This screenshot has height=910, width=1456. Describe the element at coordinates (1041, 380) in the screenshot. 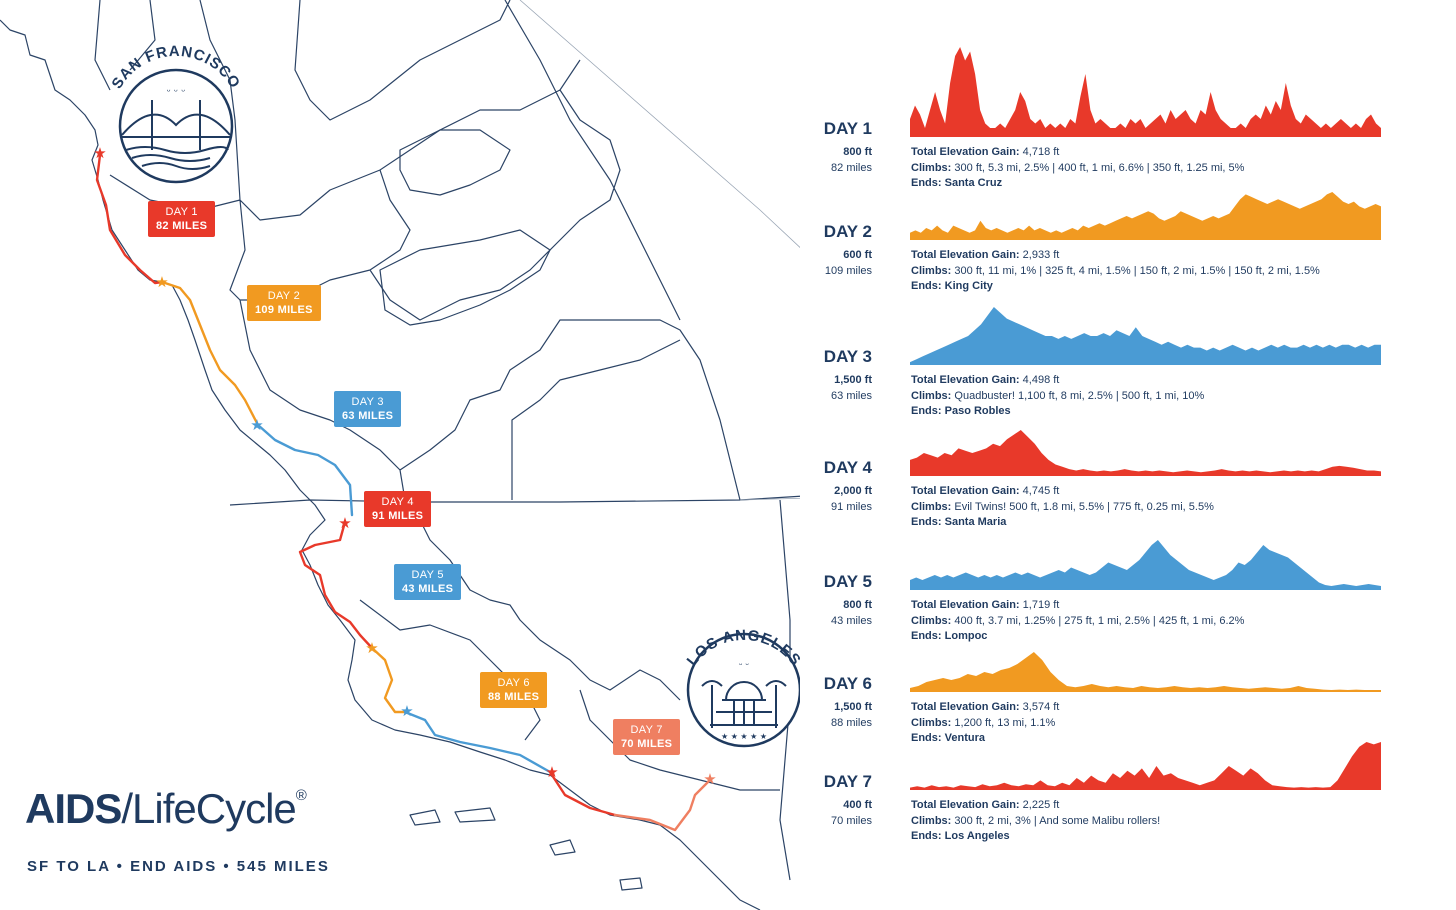

I see `gain-line-value: 4,498 ft` at that location.